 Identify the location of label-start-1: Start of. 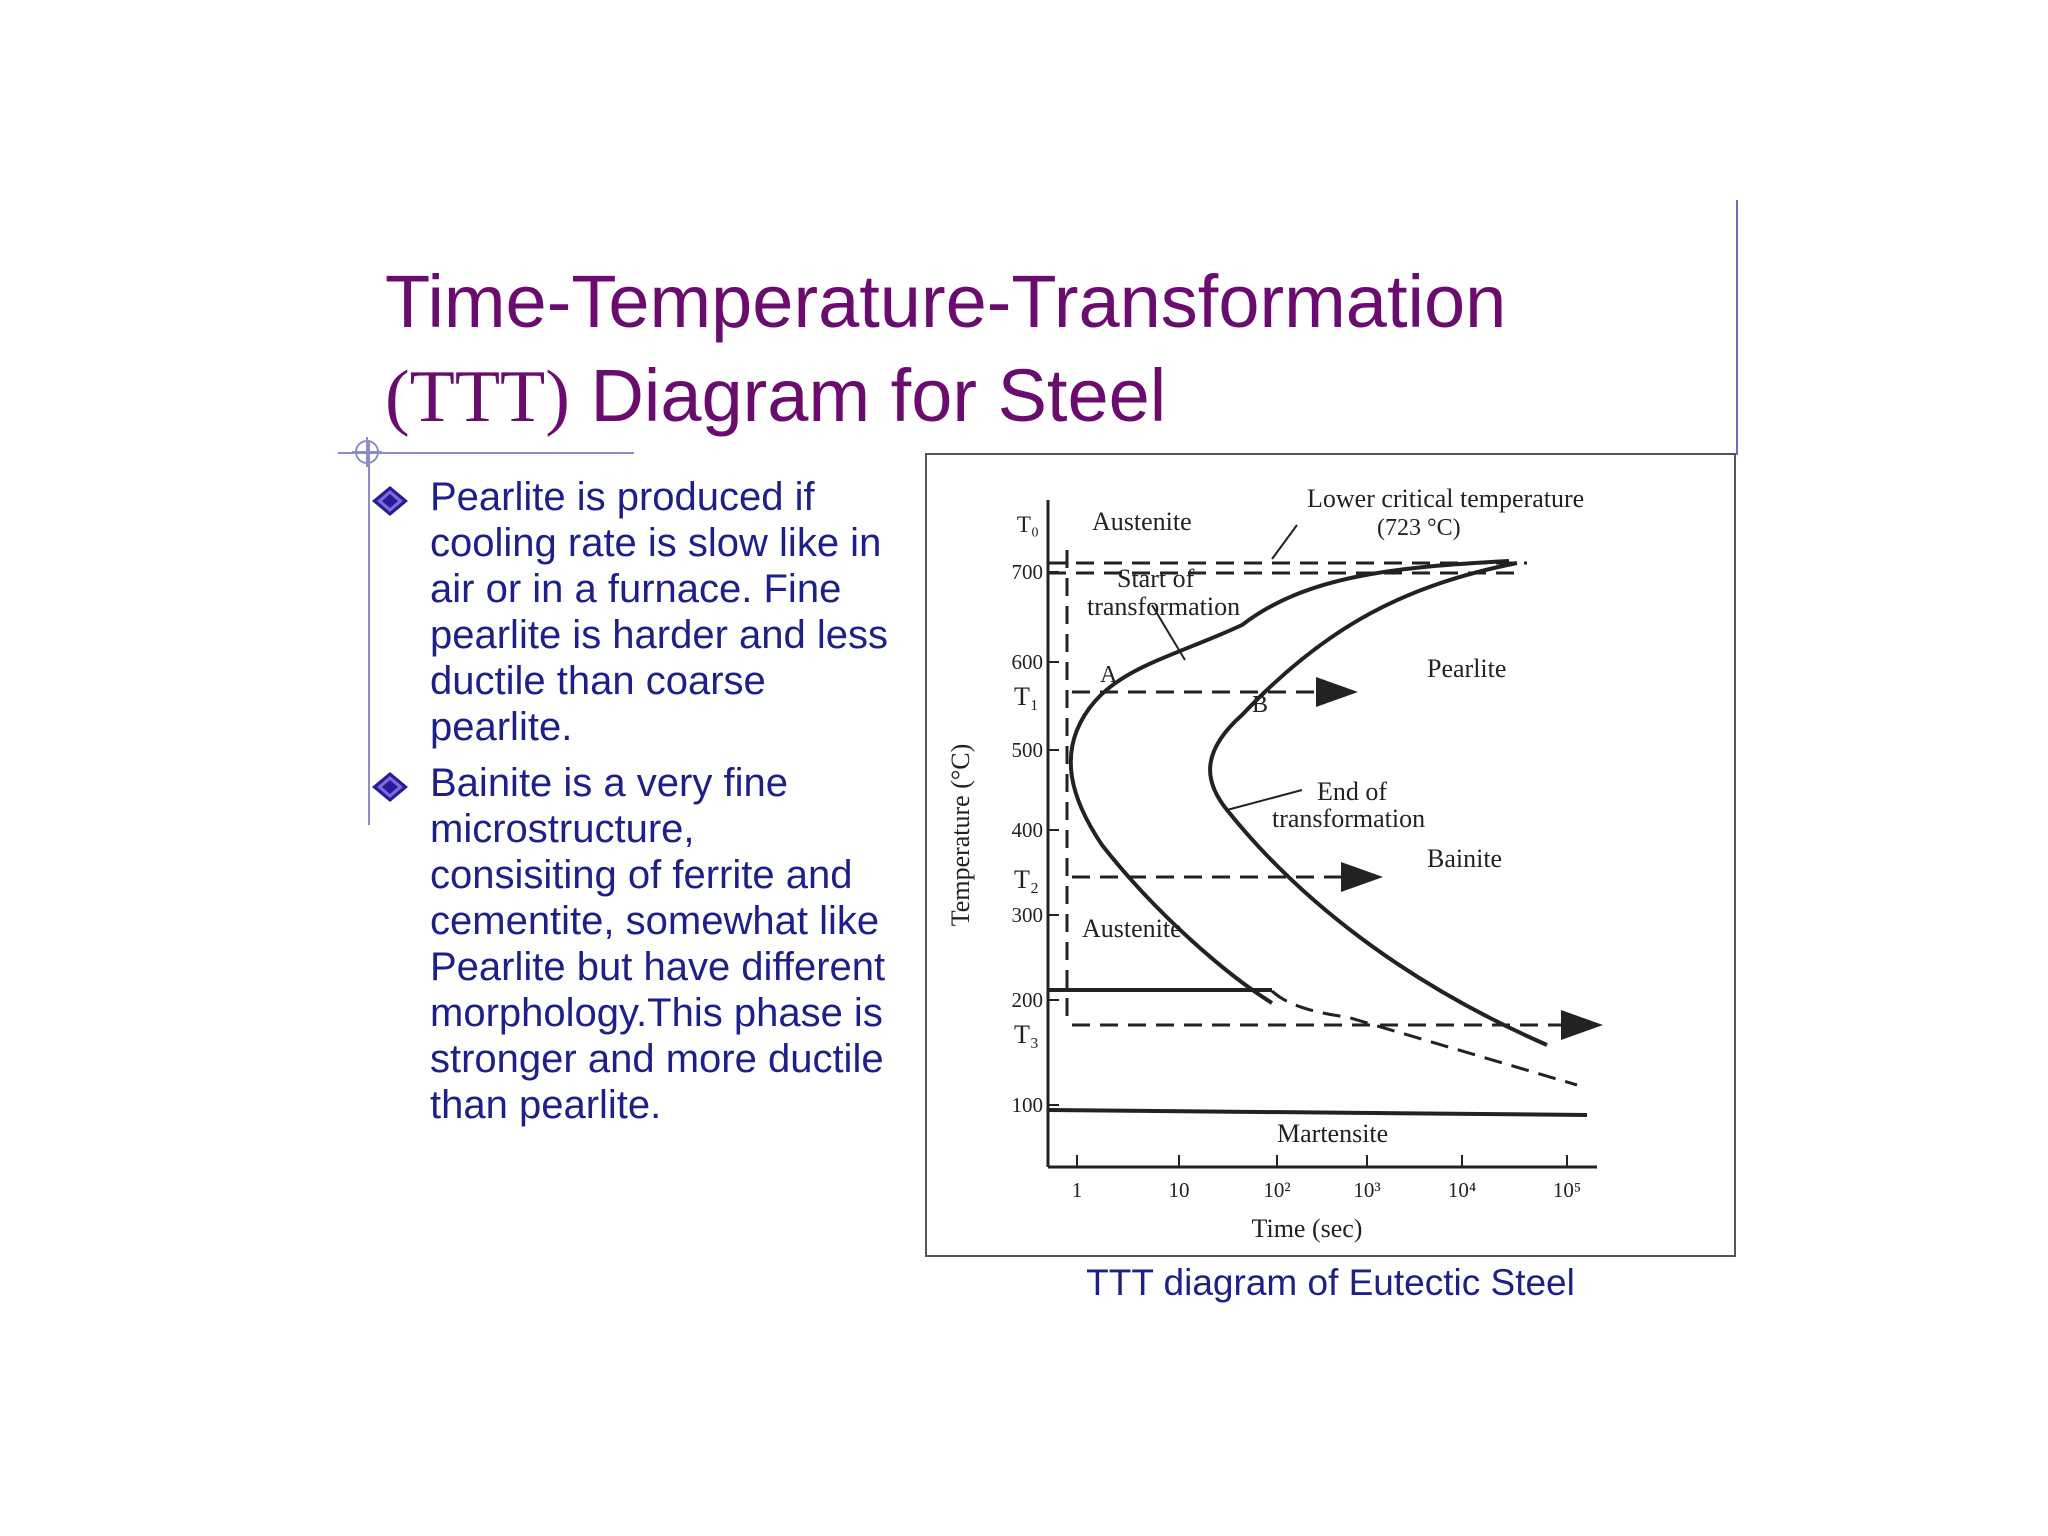
(1156, 578).